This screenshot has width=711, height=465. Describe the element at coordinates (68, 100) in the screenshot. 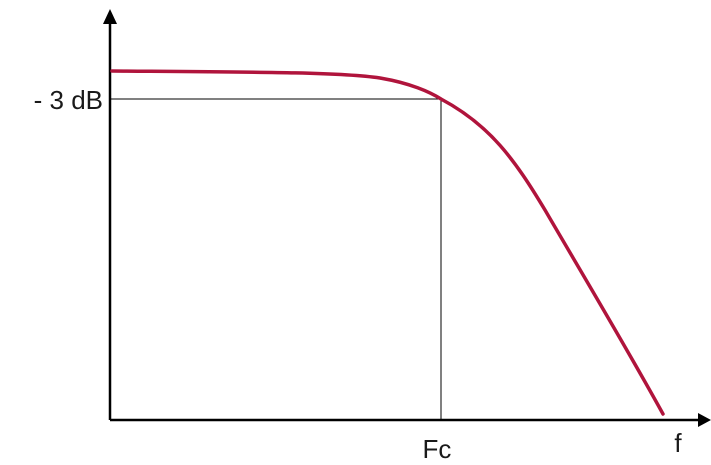

I see `minus-3db-label: - 3 dB` at that location.